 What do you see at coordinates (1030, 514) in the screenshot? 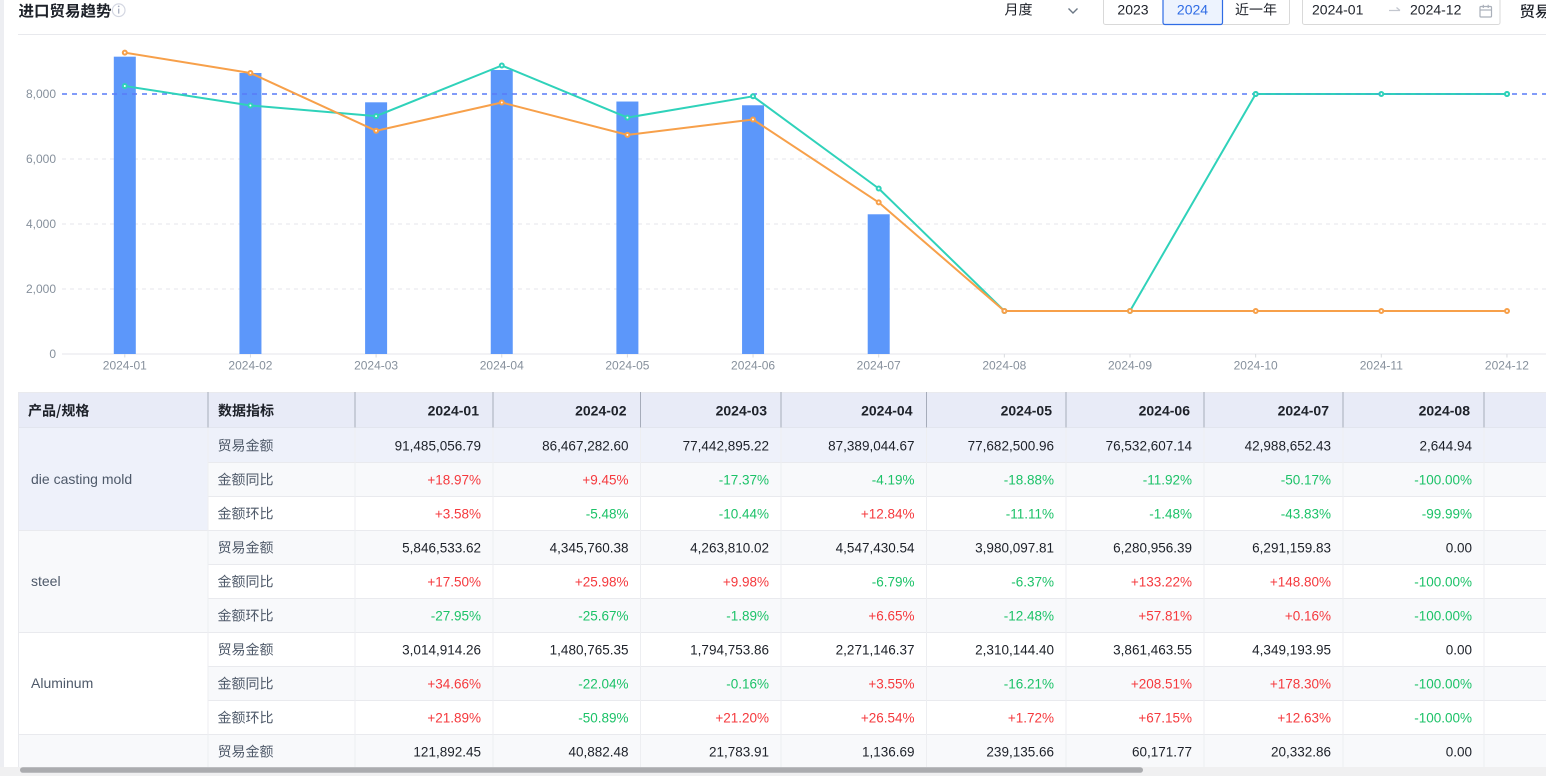
I see `svg-text: -11.11%` at bounding box center [1030, 514].